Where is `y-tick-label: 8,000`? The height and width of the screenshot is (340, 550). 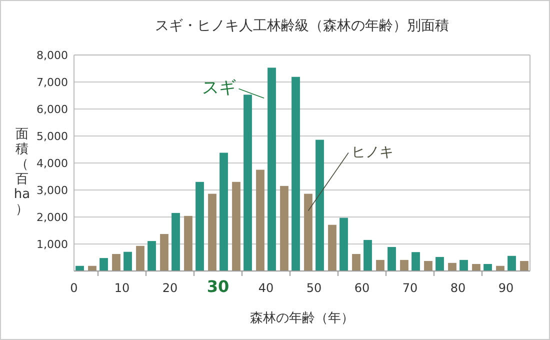 y-tick-label: 8,000 is located at coordinates (52, 55).